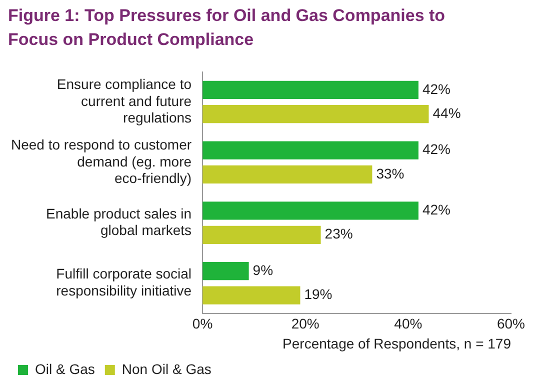  What do you see at coordinates (318, 294) in the screenshot?
I see `data-label: 19%` at bounding box center [318, 294].